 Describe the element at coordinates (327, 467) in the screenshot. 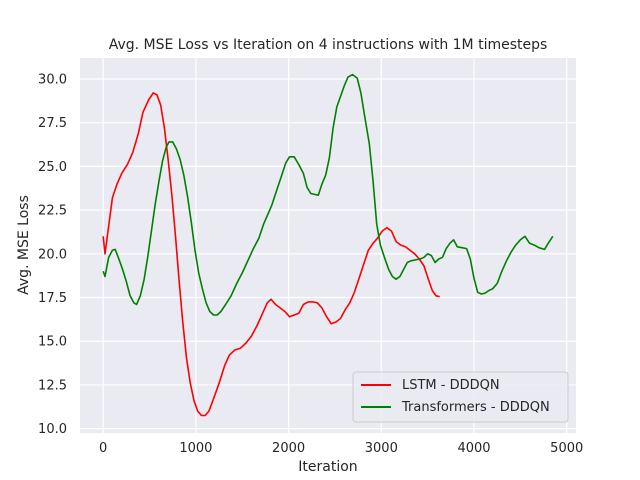

I see `x-axis-label: Iteration` at that location.